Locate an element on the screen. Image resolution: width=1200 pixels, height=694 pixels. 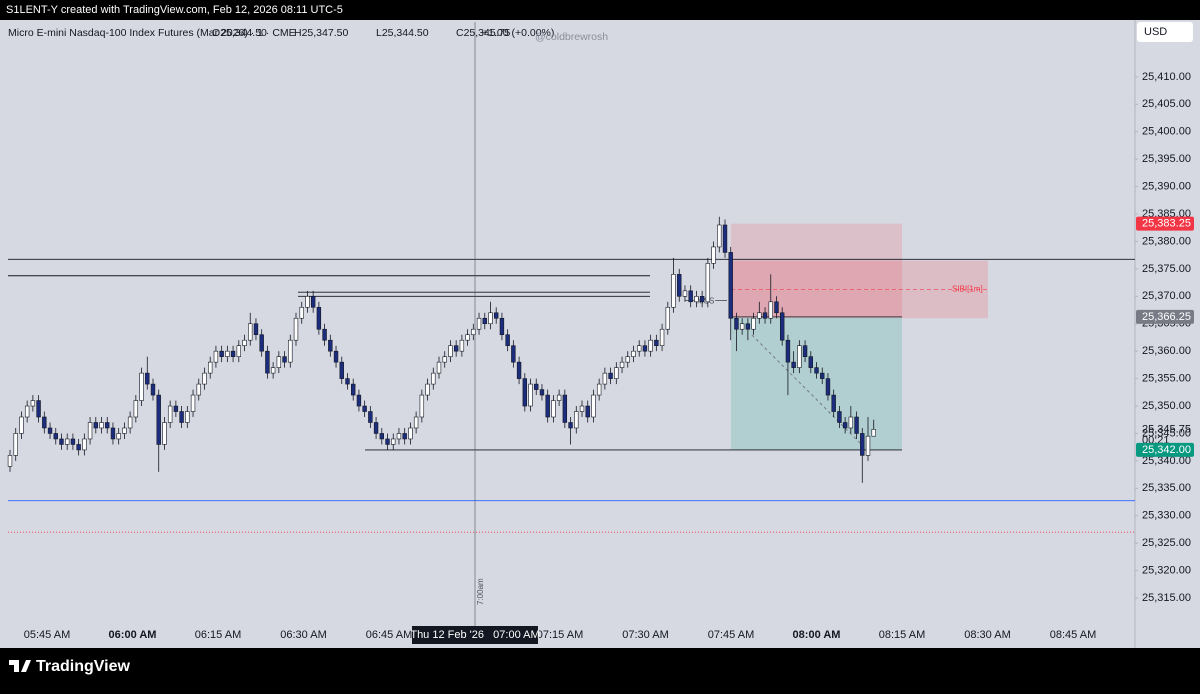
x-tick-label: 06:00 AM is located at coordinates (133, 635).